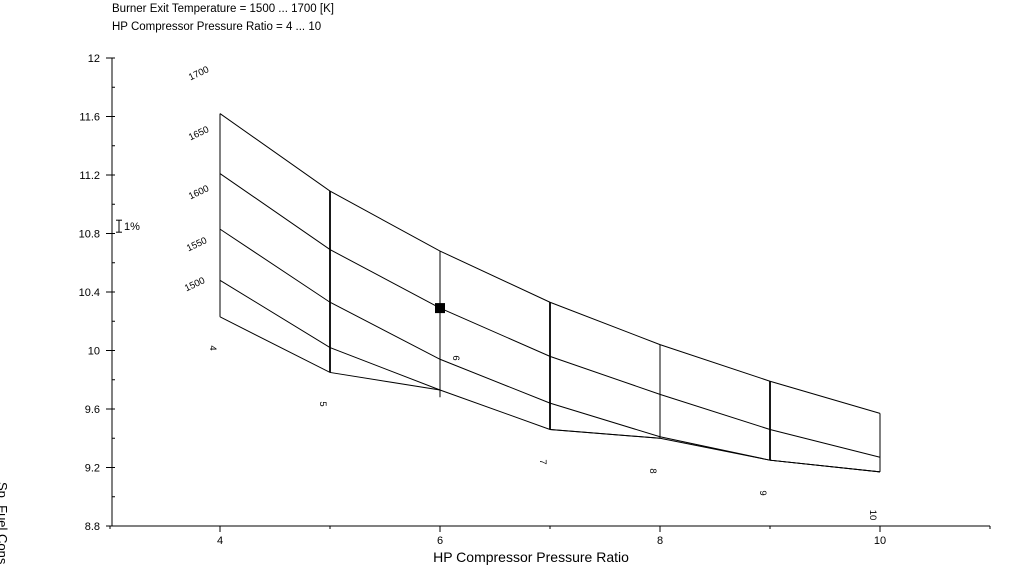 The width and height of the screenshot is (1024, 584). What do you see at coordinates (542, 461) in the screenshot?
I see `pressure-ratio-line-label: 7` at bounding box center [542, 461].